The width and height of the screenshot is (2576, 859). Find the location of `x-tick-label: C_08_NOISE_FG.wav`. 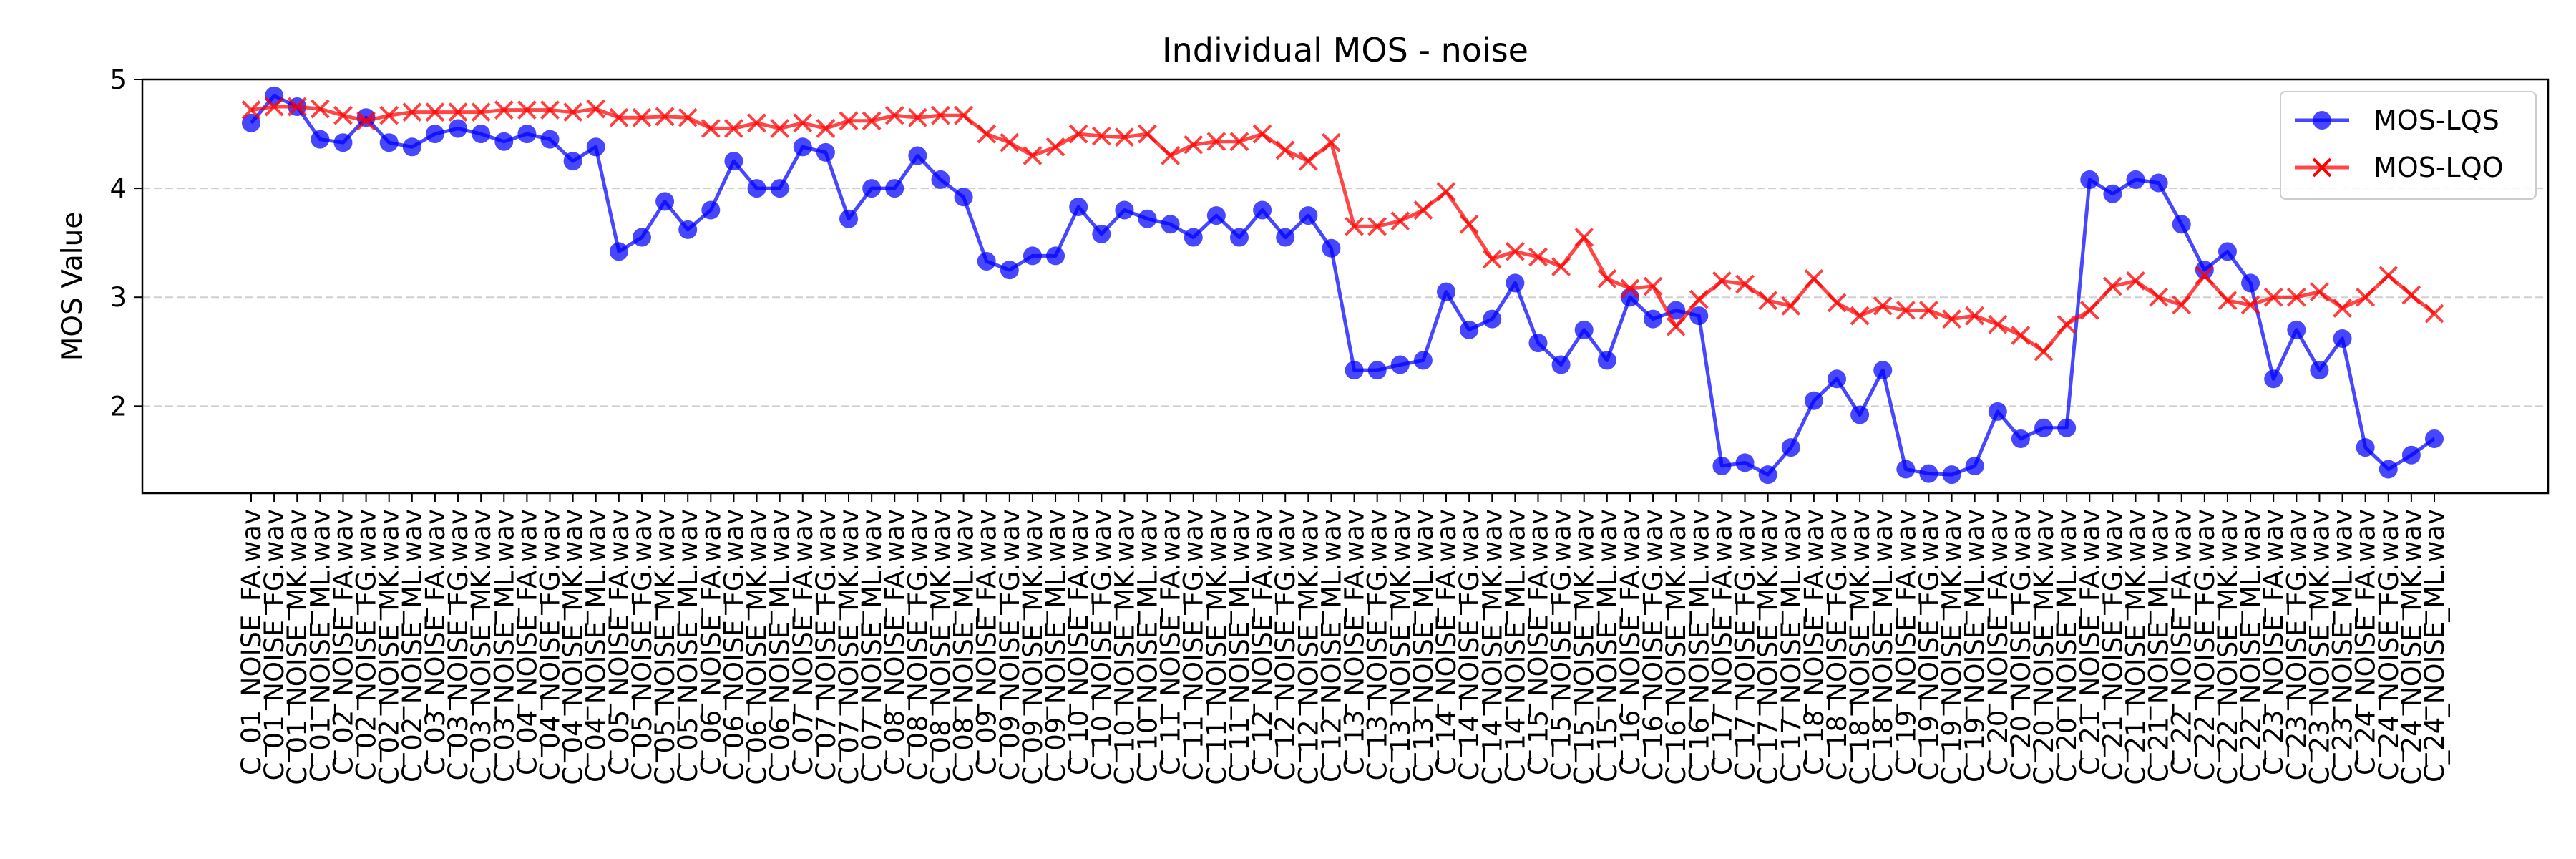

x-tick-label: C_08_NOISE_FG.wav is located at coordinates (917, 645).